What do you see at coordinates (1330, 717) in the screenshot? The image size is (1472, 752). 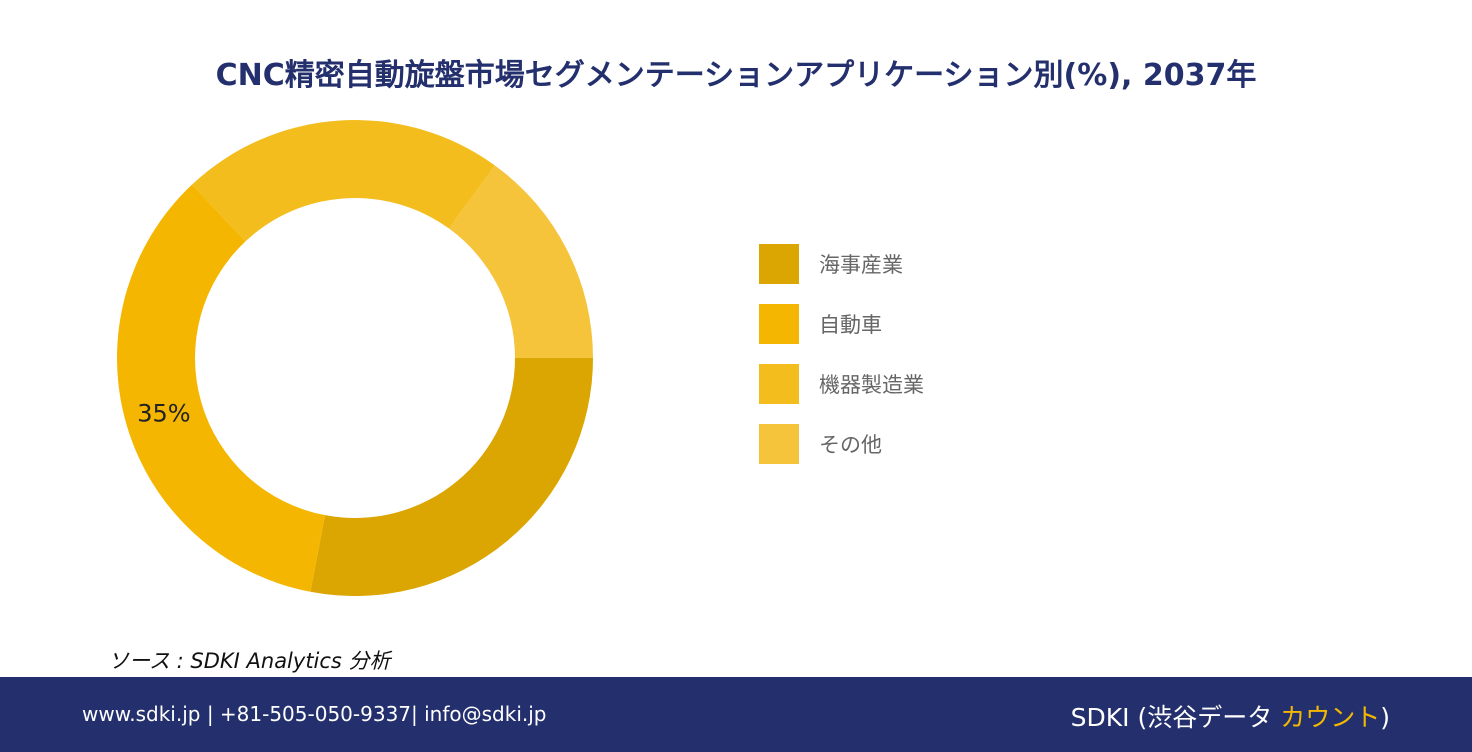 I see `logo-accent: カウント` at bounding box center [1330, 717].